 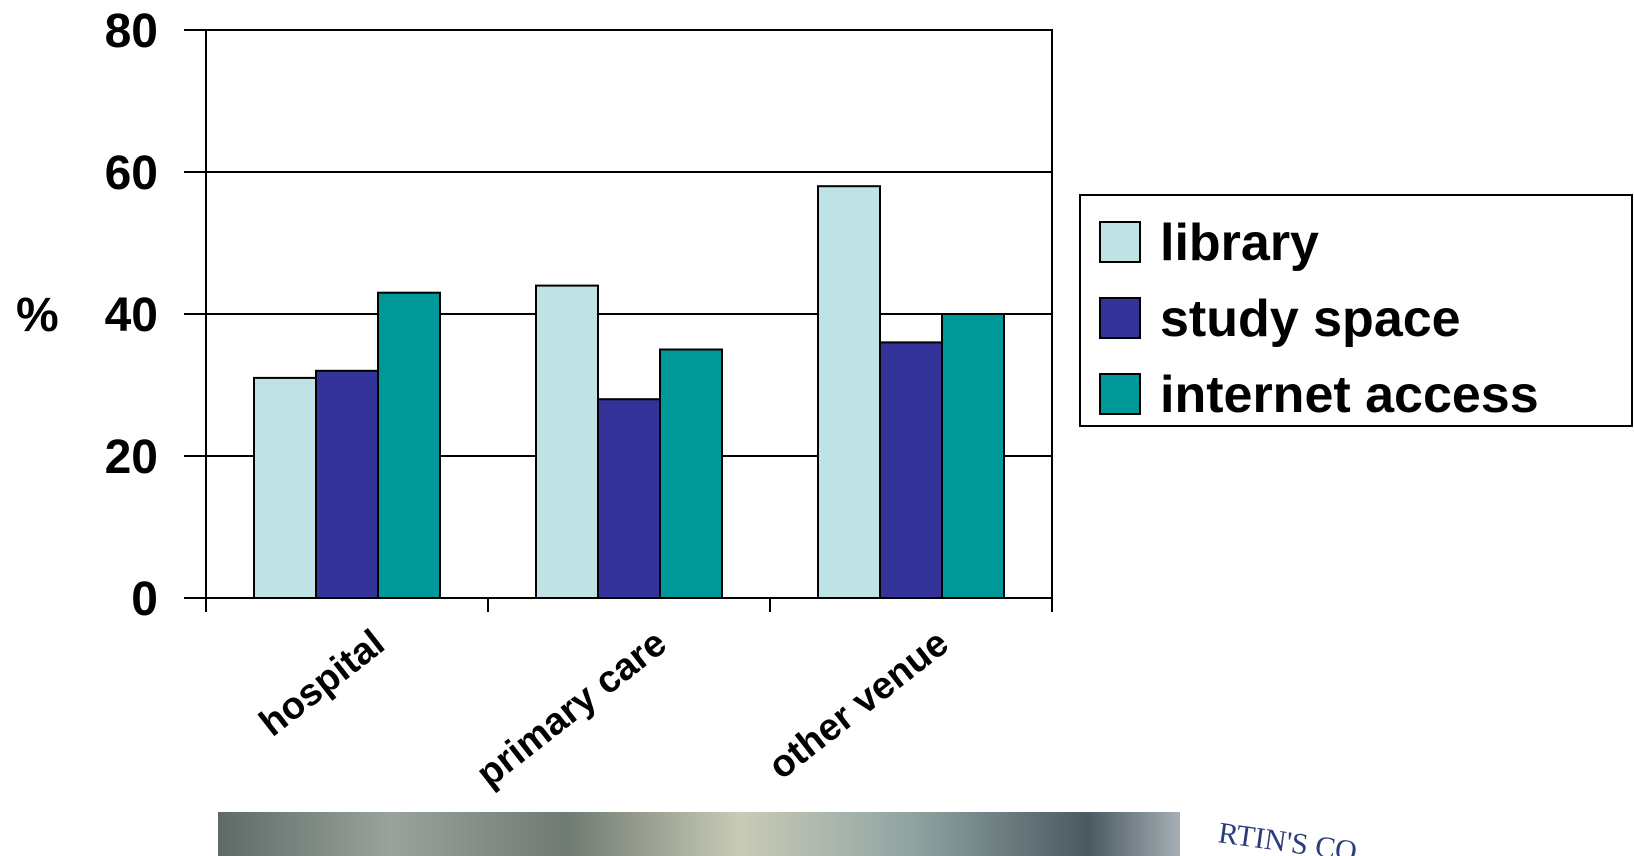 What do you see at coordinates (849, 392) in the screenshot?
I see `bar-library-other-venue` at bounding box center [849, 392].